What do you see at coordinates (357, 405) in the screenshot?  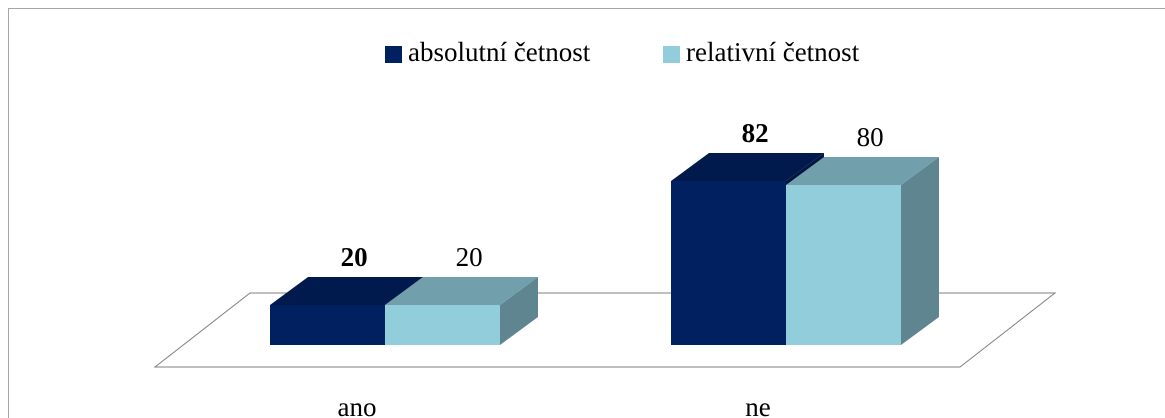 I see `x-tick-label: ano` at bounding box center [357, 405].